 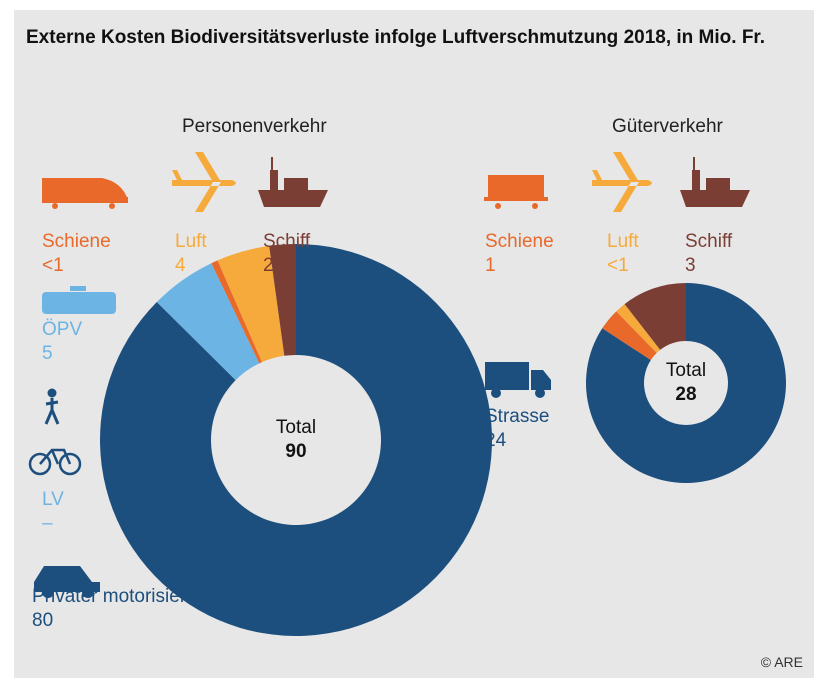 I want to click on value-label: 5, so click(x=47, y=353).